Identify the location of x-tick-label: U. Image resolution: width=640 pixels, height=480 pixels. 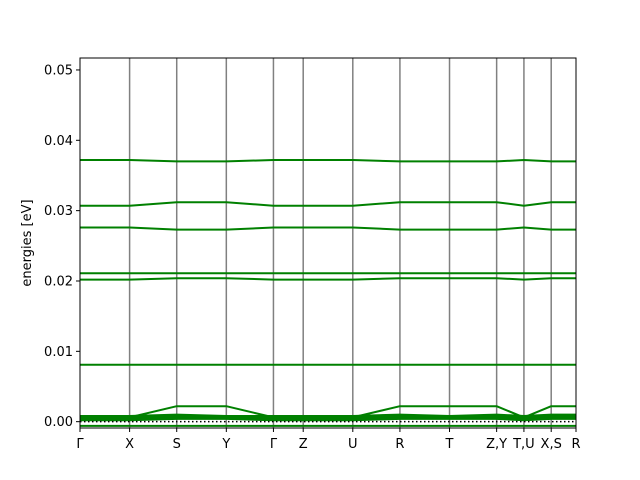
(353, 444).